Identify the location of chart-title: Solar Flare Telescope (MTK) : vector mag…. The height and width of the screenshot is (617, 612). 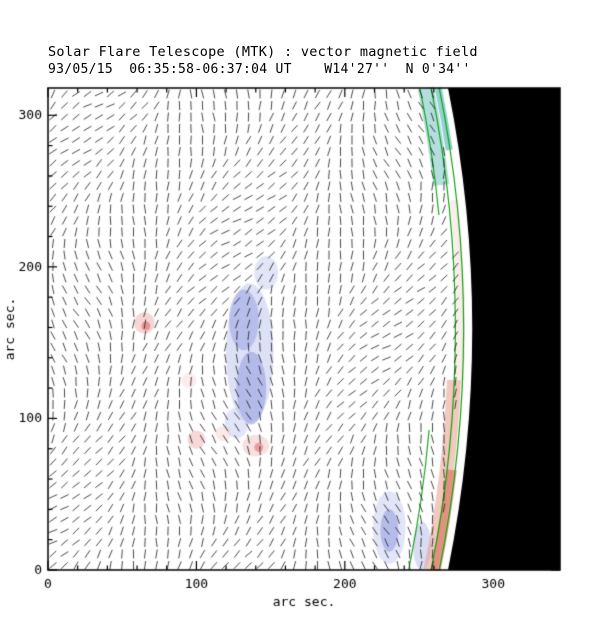
(263, 52).